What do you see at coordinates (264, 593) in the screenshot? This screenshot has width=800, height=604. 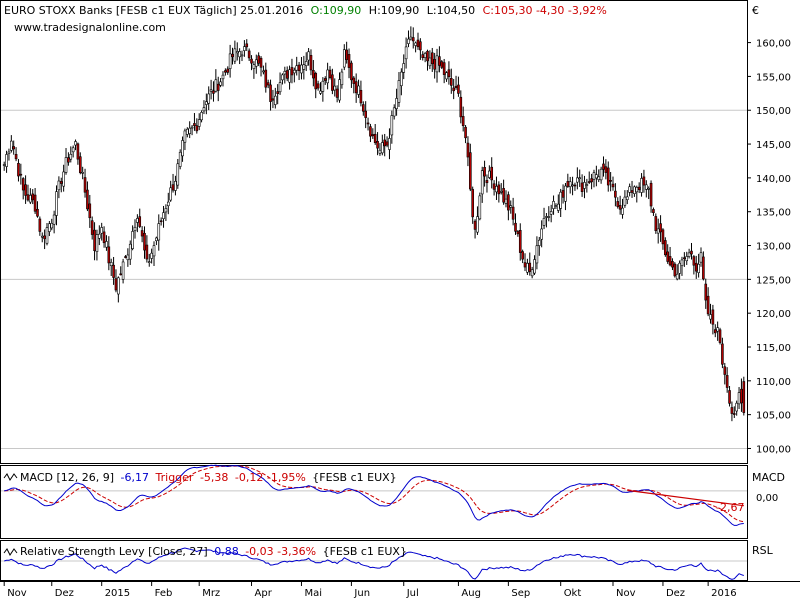 I see `month-tick-label: Apr` at bounding box center [264, 593].